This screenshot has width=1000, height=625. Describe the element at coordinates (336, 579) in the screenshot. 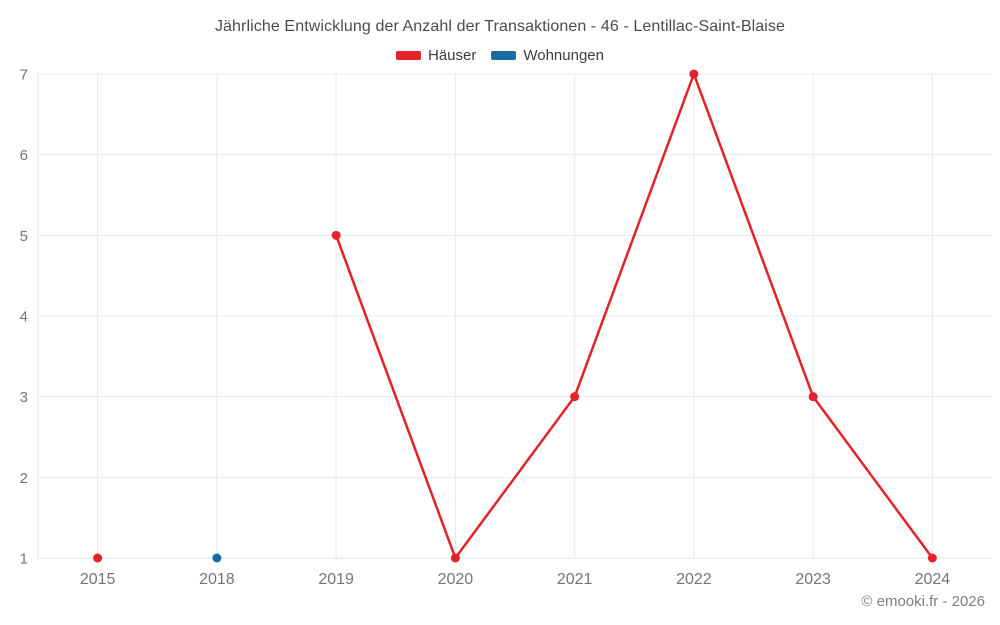

I see `x-axis-tick-label: 2019` at that location.